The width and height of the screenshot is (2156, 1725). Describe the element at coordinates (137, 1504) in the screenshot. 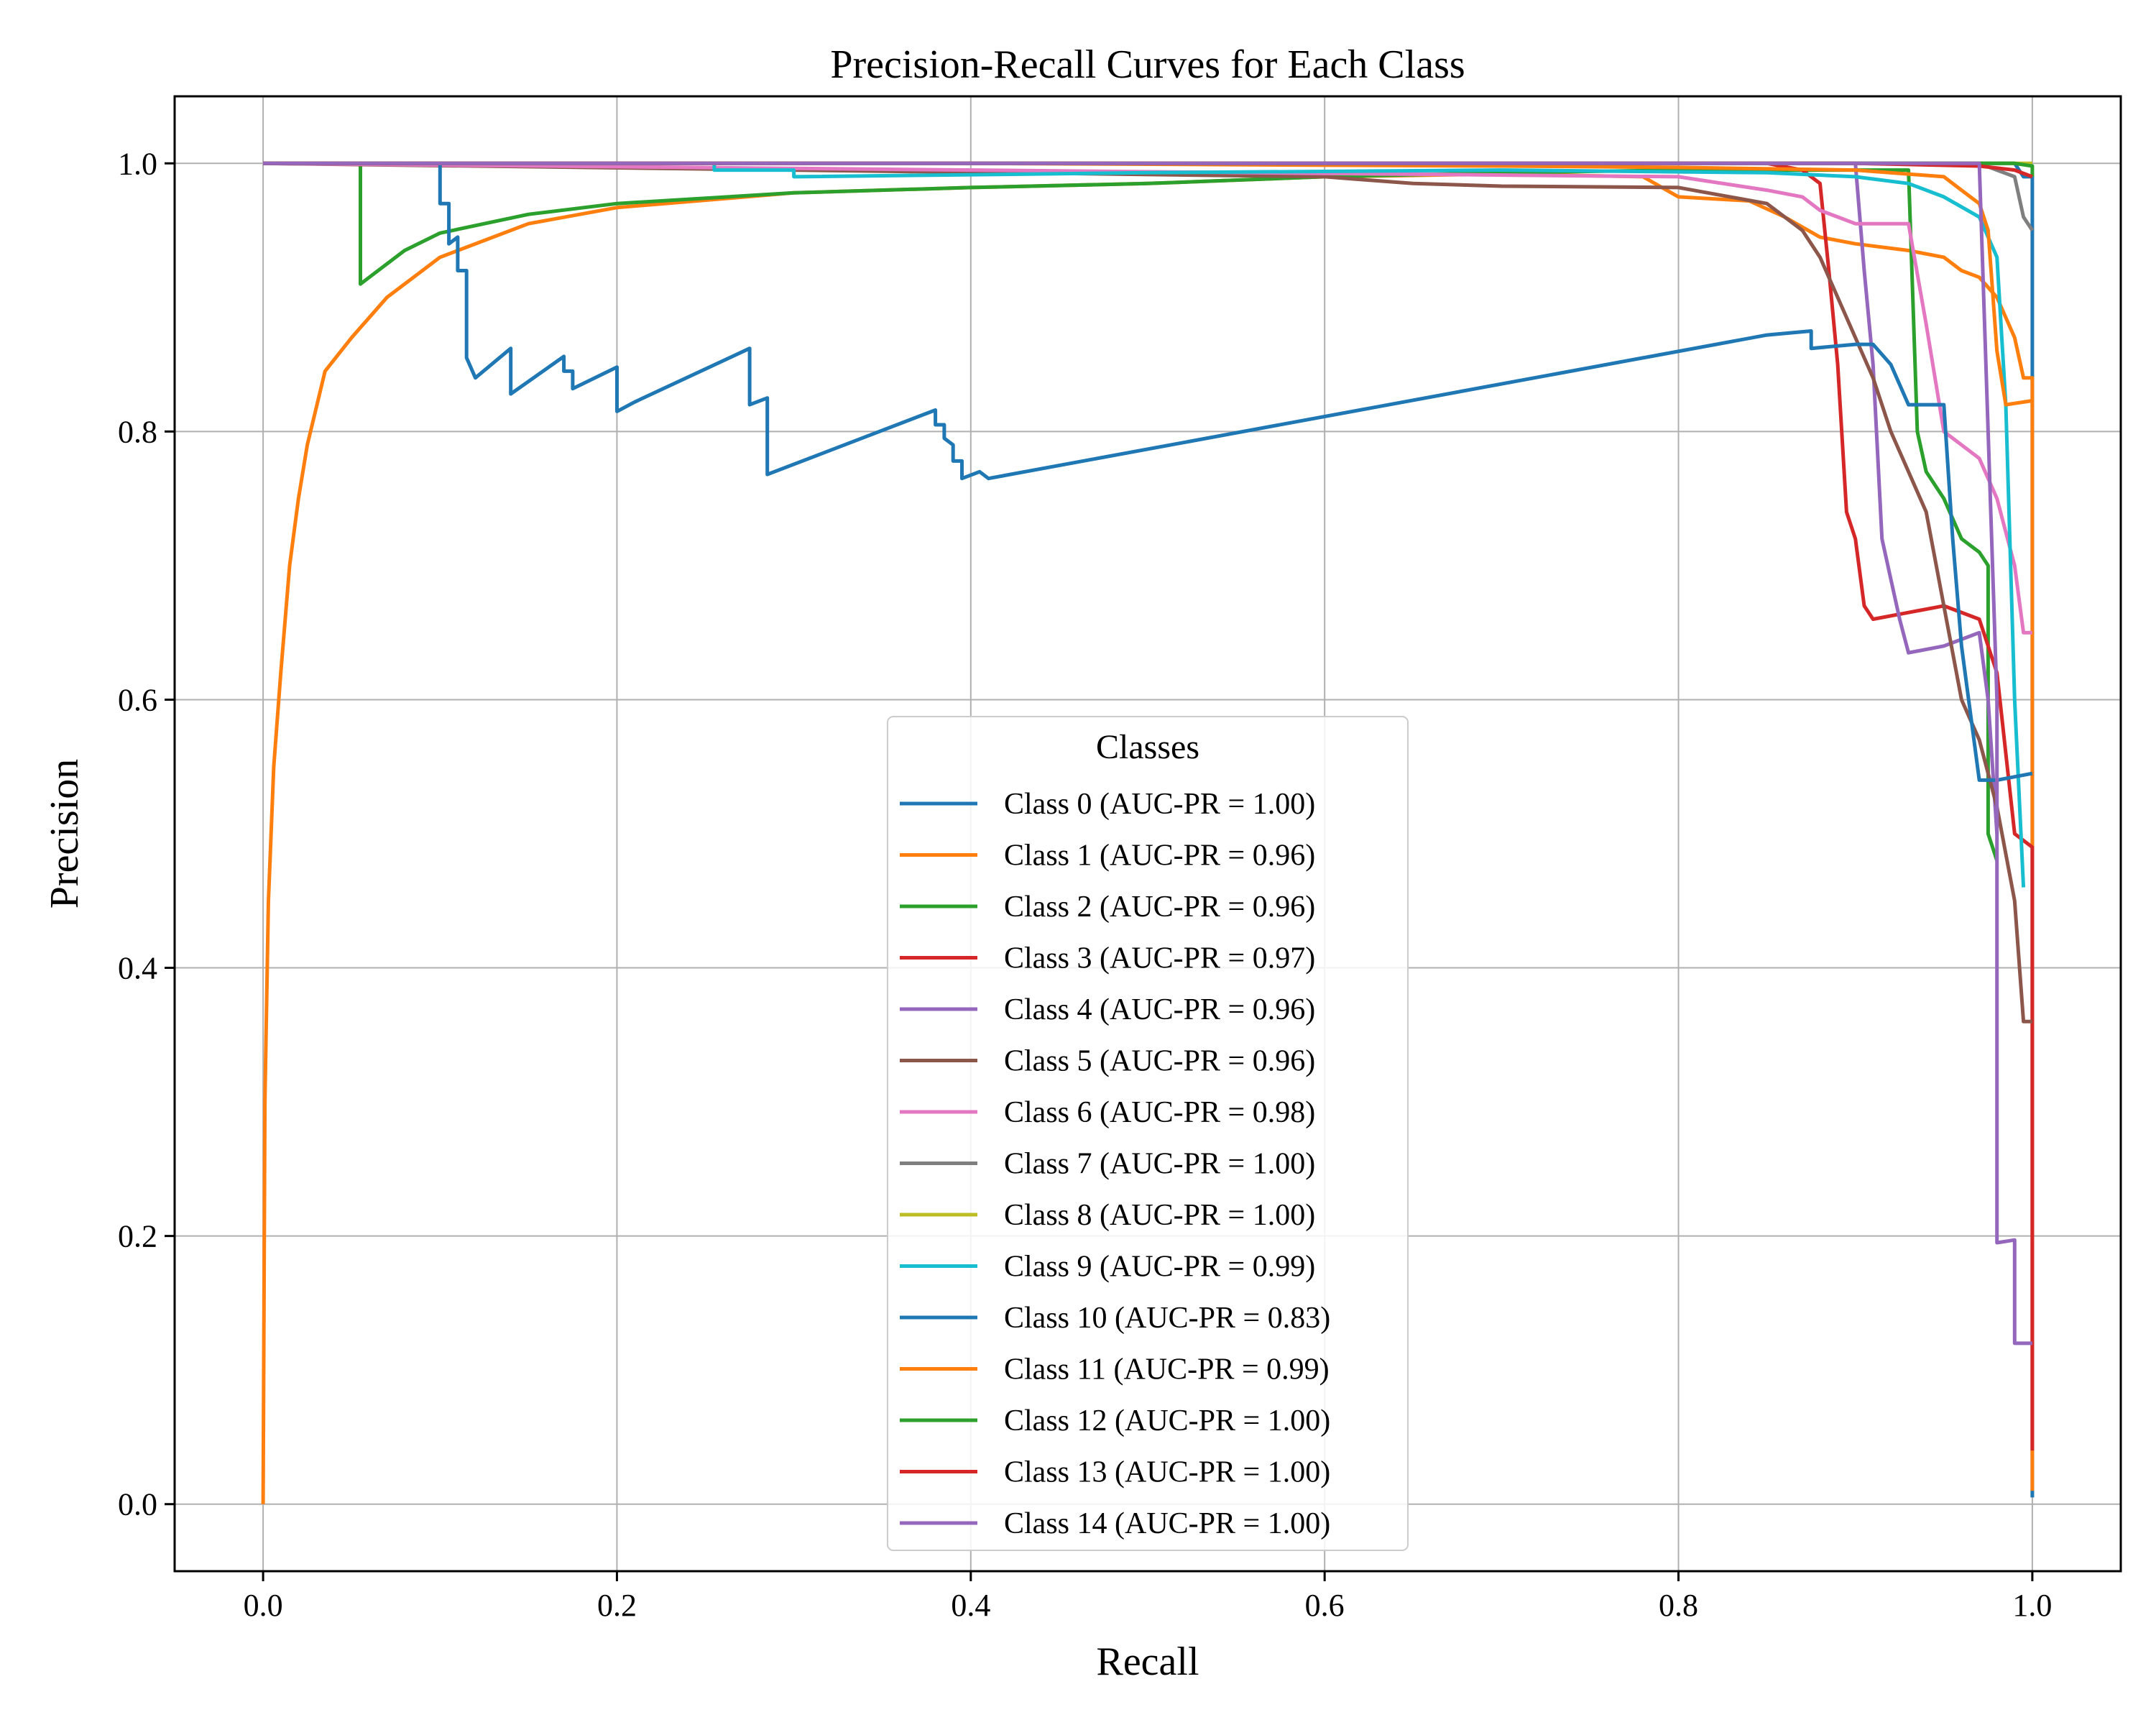

I see `y-tick-label: 0.0` at that location.